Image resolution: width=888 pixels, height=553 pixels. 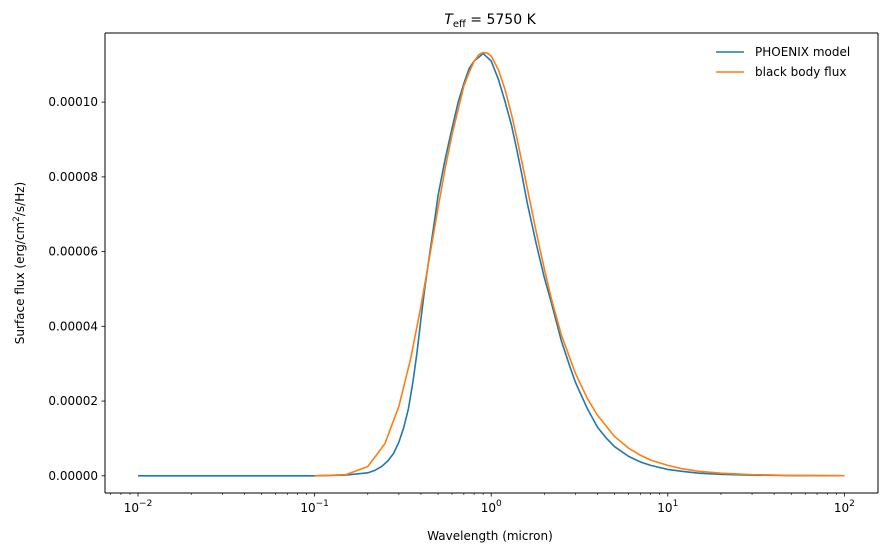 What do you see at coordinates (73, 102) in the screenshot?
I see `y-tick-label: 0.00010` at bounding box center [73, 102].